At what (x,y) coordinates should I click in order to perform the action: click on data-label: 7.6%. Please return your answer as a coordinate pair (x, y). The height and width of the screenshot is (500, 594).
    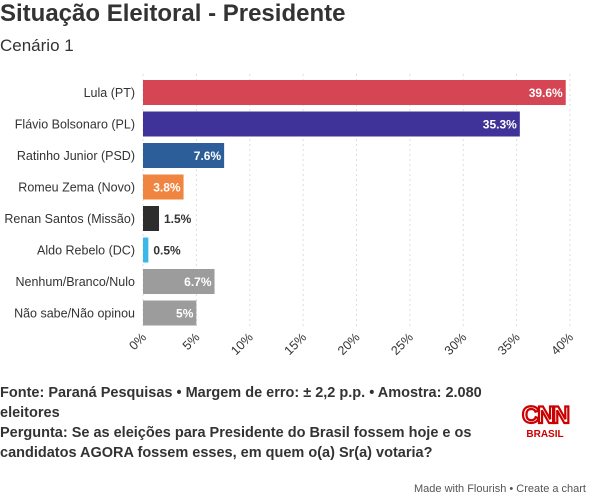
    Looking at the image, I should click on (208, 156).